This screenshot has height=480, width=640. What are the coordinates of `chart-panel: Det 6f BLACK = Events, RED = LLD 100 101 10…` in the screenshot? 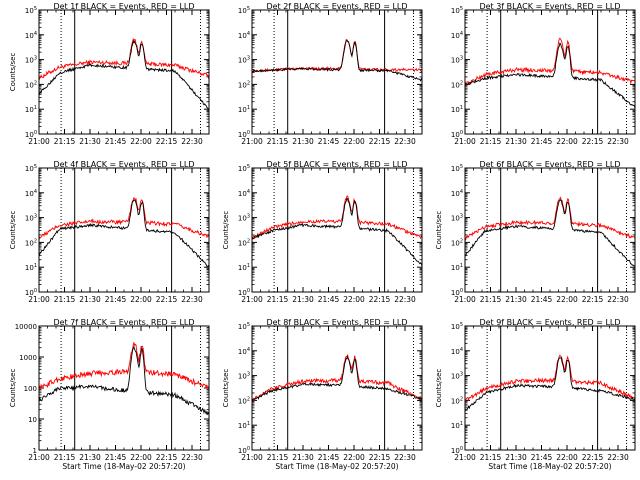 It's located at (535, 232).